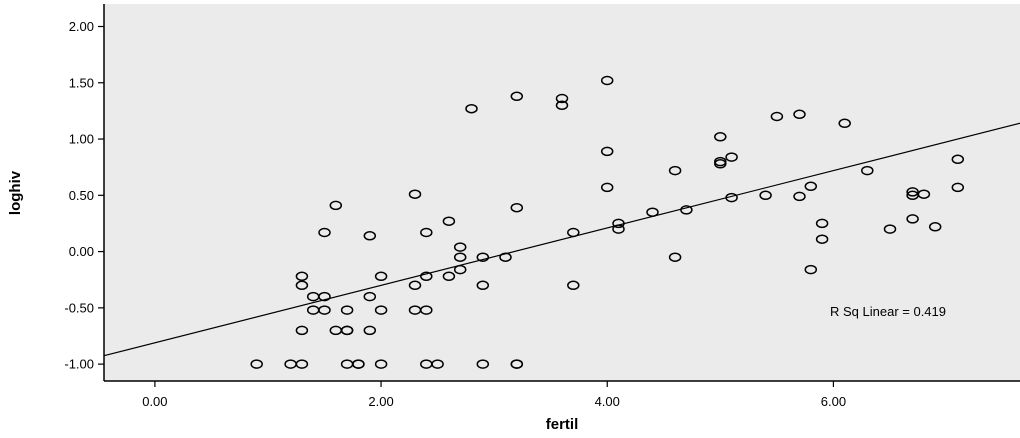 The image size is (1020, 438). What do you see at coordinates (380, 401) in the screenshot?
I see `x-tick-label: 2.00` at bounding box center [380, 401].